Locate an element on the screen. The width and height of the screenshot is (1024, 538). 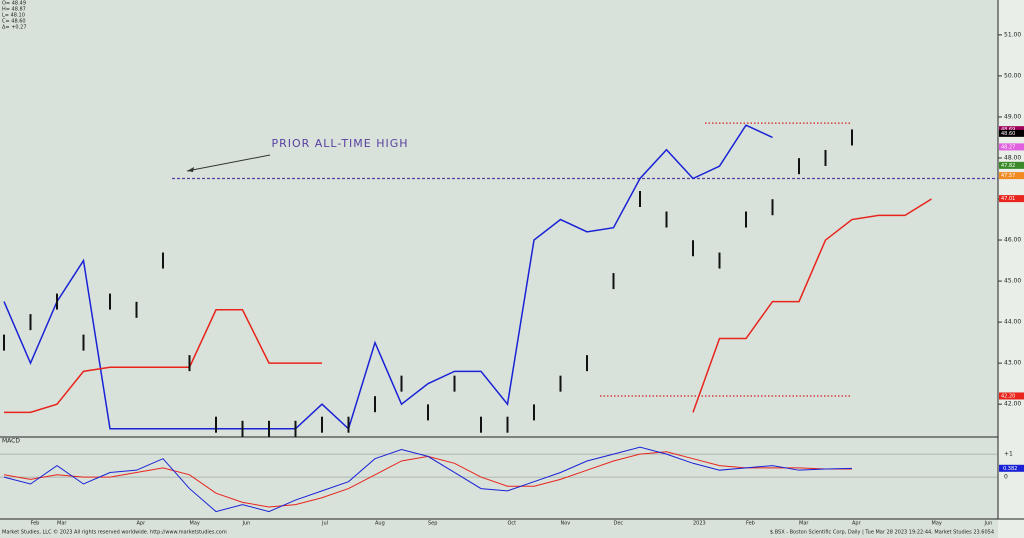
ohlc-label: C= 48.60 is located at coordinates (14, 22).